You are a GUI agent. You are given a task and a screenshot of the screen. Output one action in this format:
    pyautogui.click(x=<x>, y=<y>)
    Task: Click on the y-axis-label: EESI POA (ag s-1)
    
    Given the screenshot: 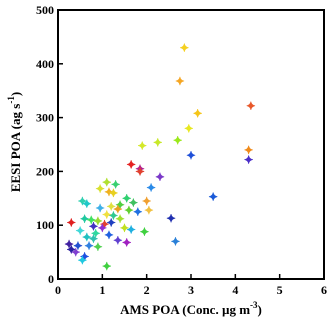 What is the action you would take?
    pyautogui.click(x=14, y=142)
    